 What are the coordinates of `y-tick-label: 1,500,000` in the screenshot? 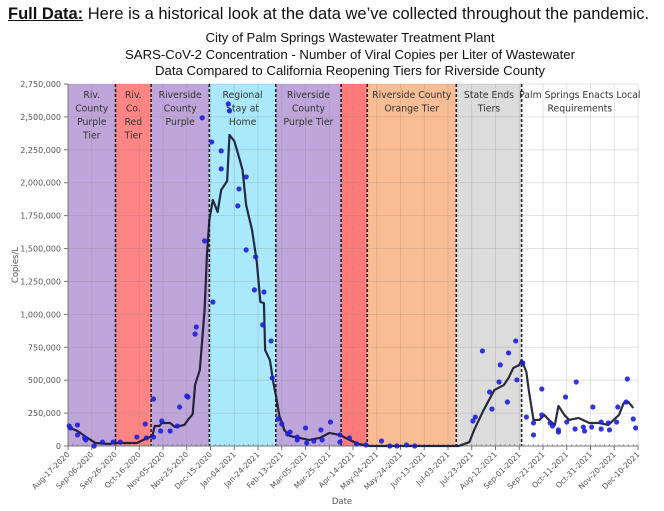 It's located at (40, 249).